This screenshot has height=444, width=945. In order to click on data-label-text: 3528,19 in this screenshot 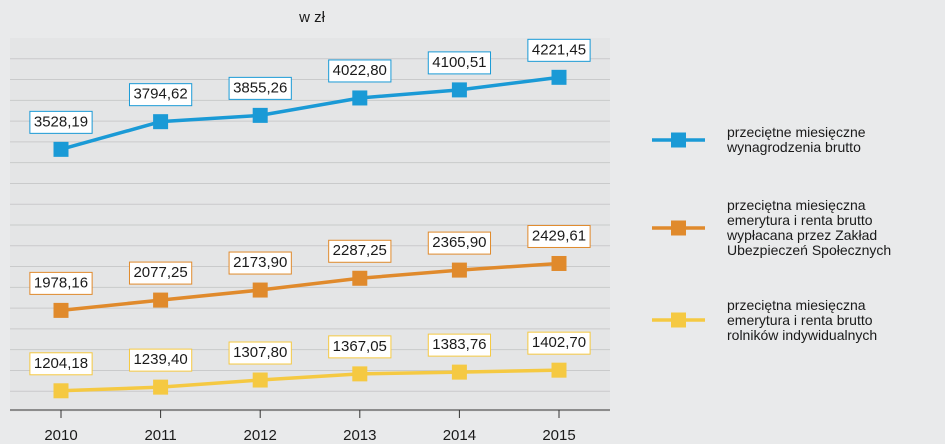, I will do `click(61, 121)`.